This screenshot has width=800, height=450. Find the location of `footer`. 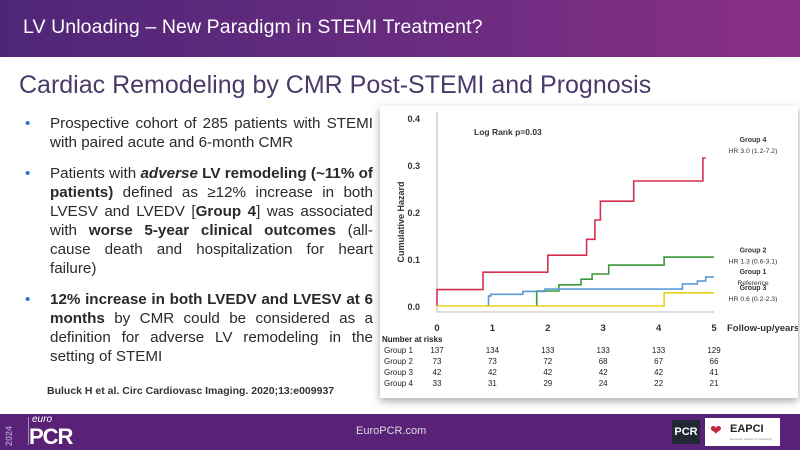

footer is located at coordinates (400, 432).